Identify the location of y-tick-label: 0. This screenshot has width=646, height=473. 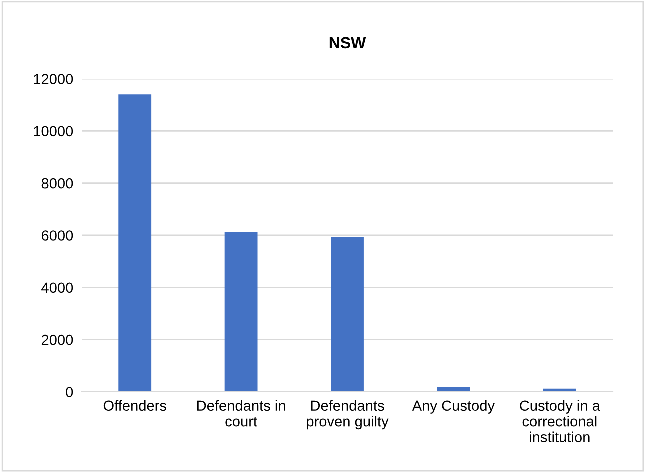
(70, 392).